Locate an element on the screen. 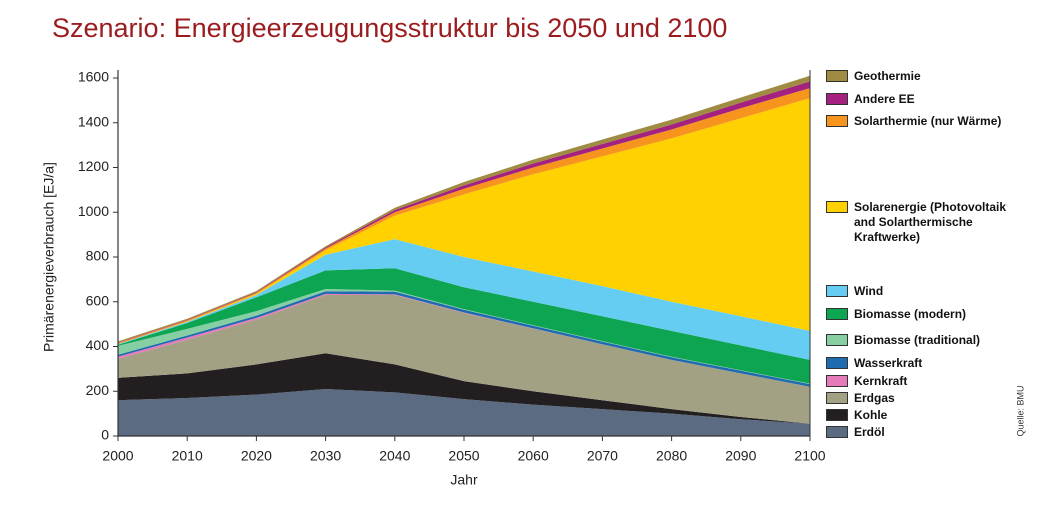 Image resolution: width=1046 pixels, height=521 pixels. legend-label: Wind is located at coordinates (869, 291).